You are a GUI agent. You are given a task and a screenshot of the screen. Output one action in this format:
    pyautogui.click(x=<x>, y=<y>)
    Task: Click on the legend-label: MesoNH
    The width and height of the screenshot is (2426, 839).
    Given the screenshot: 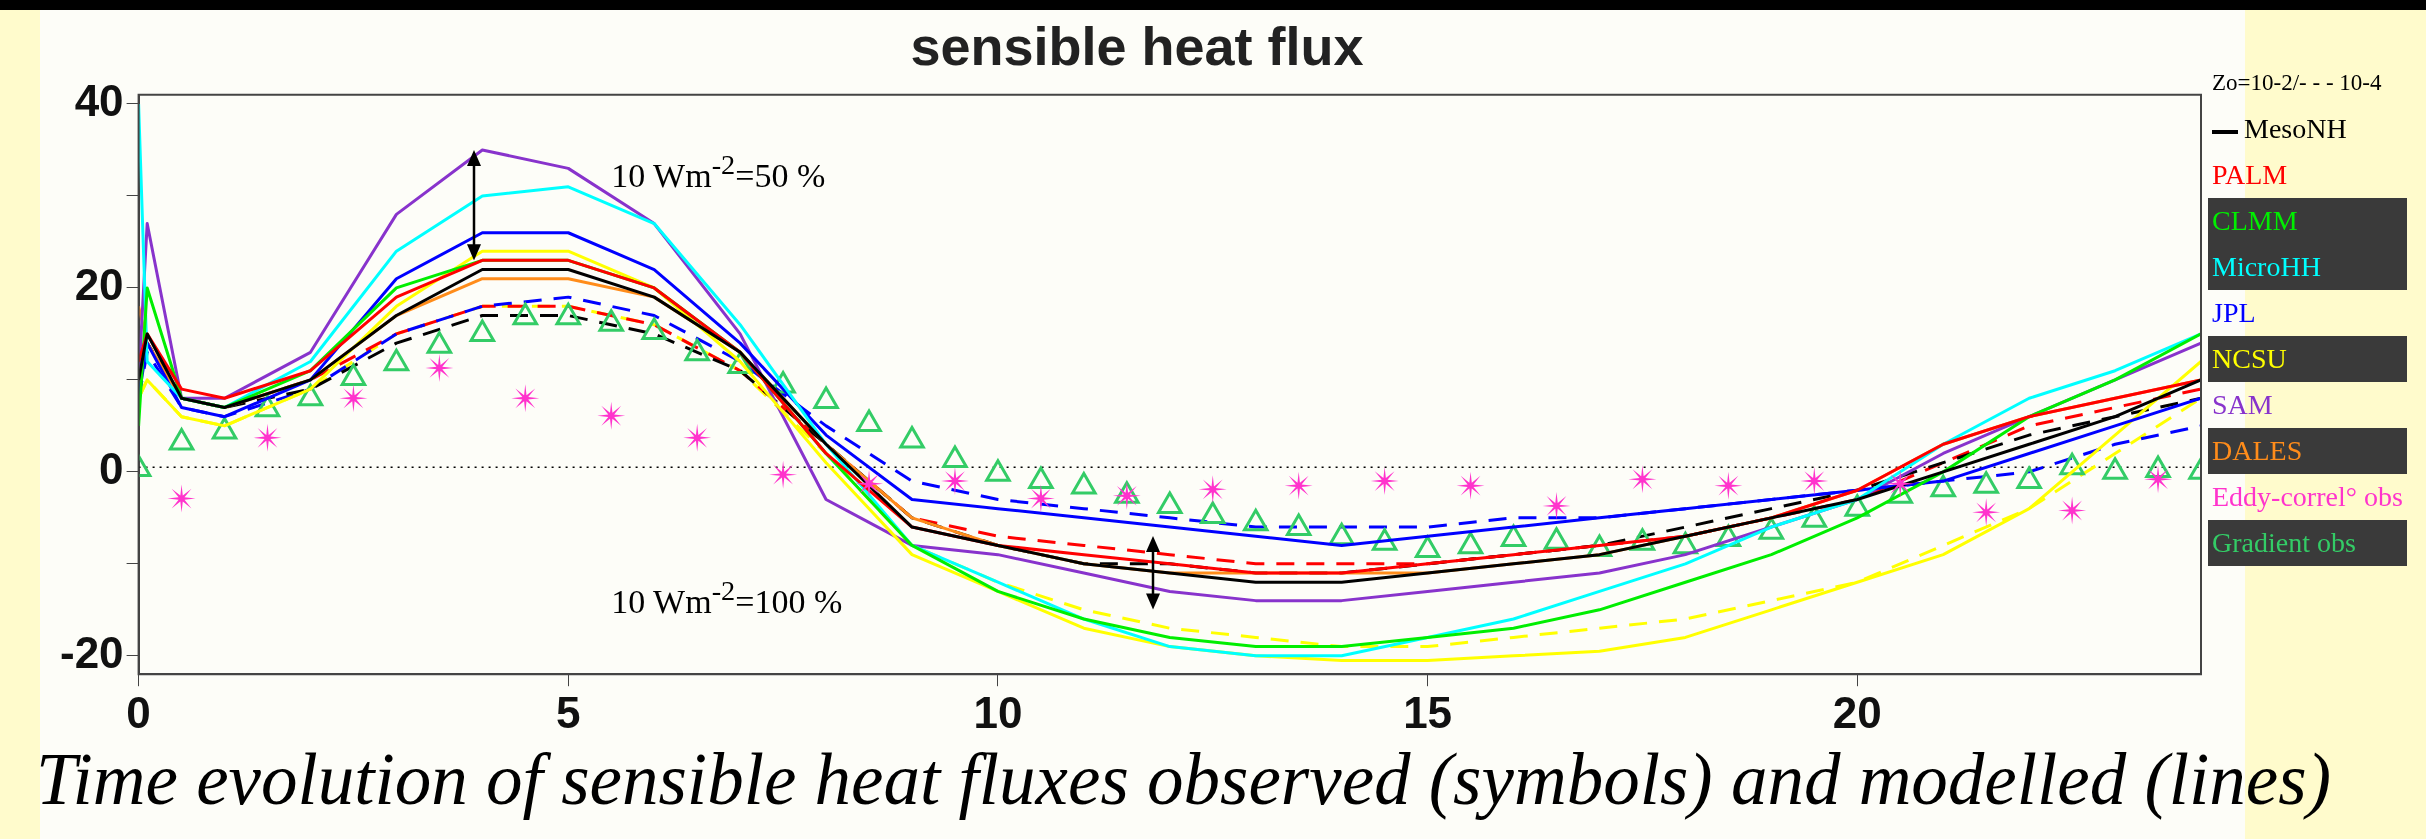 What is the action you would take?
    pyautogui.click(x=2295, y=128)
    